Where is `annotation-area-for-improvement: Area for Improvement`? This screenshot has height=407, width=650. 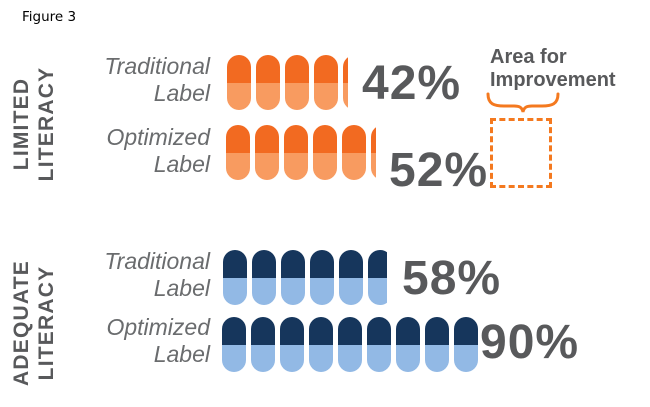
annotation-area-for-improvement: Area for Improvement is located at coordinates (553, 69).